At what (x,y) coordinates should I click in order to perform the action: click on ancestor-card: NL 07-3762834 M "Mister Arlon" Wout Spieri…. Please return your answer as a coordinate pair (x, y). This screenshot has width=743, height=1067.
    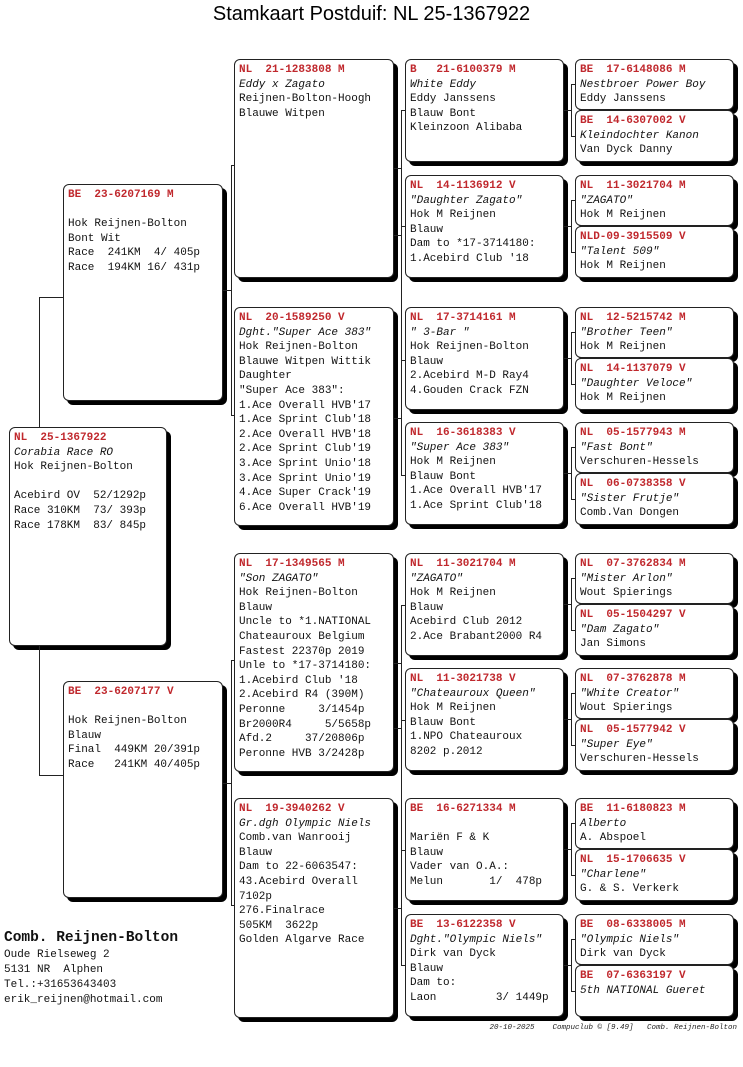
    Looking at the image, I should click on (654, 578).